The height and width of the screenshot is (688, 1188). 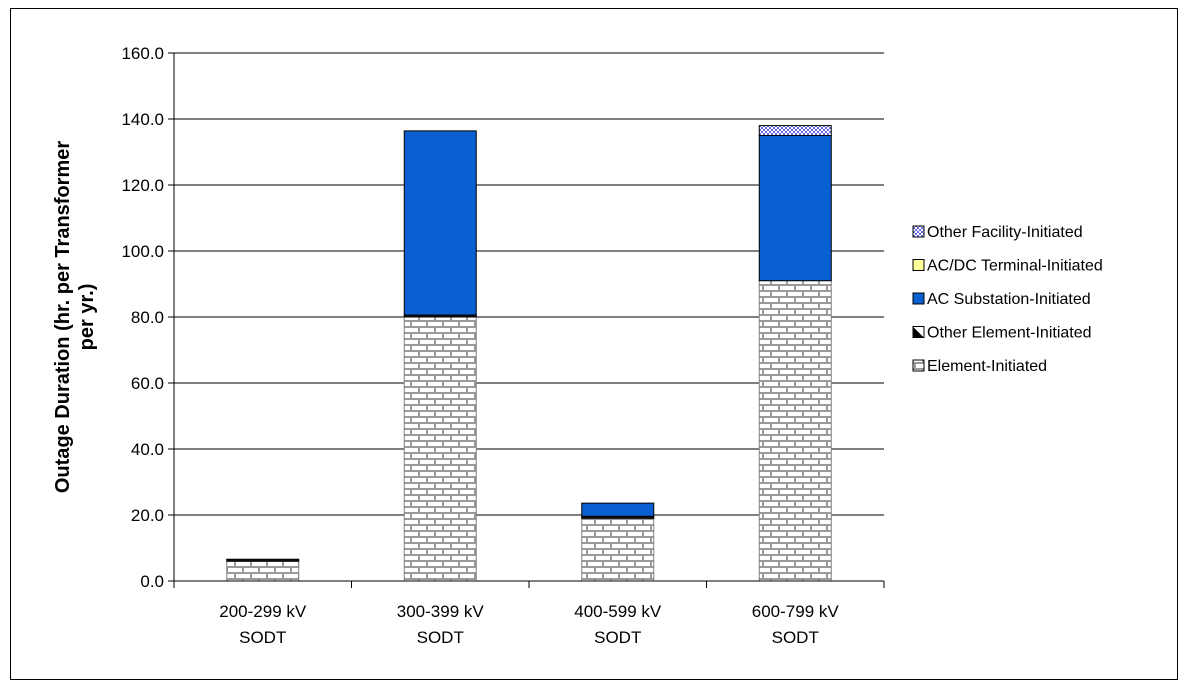 What do you see at coordinates (142, 53) in the screenshot?
I see `y-tick-label: 160.0` at bounding box center [142, 53].